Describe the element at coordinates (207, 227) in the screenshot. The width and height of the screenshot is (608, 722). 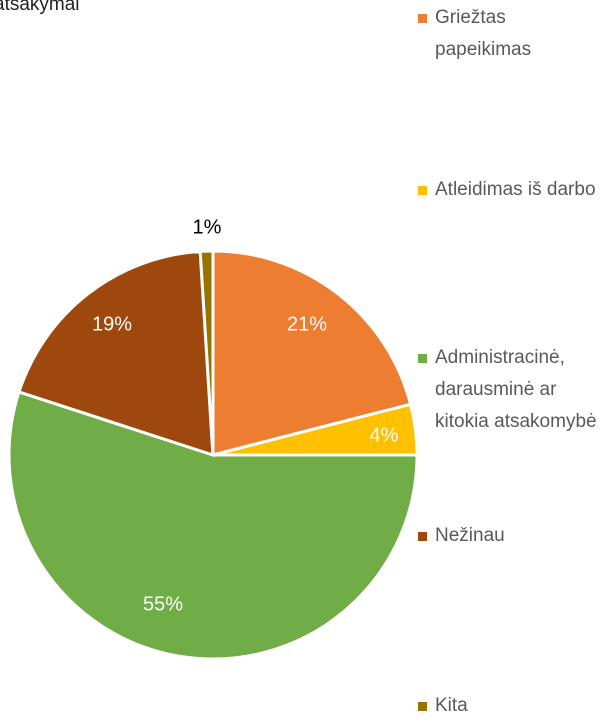
I see `data-label: 1%` at that location.